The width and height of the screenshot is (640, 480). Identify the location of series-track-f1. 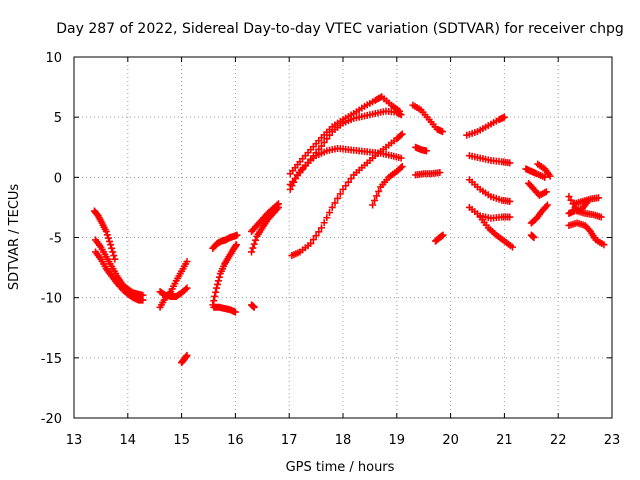
(428, 118).